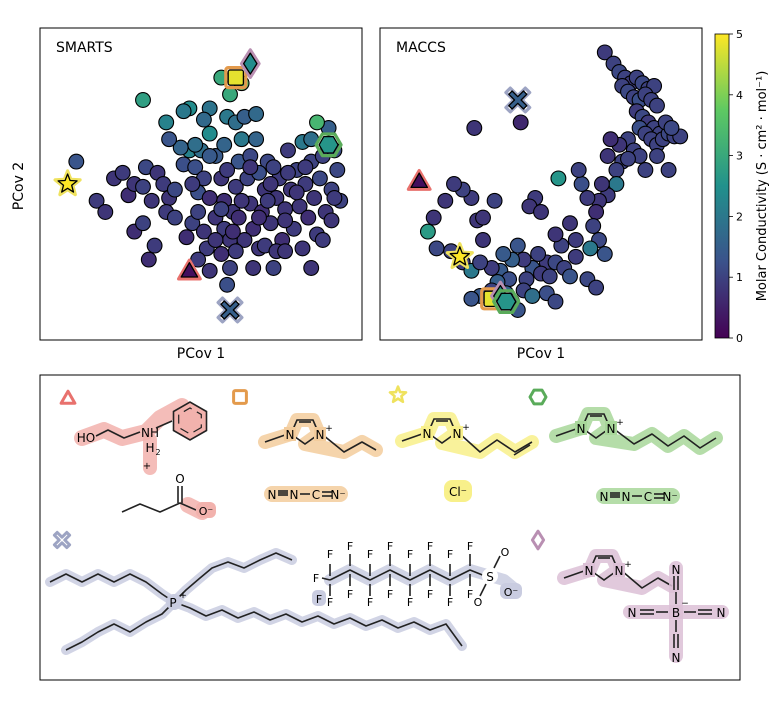 Image resolution: width=782 pixels, height=702 pixels. I want to click on colorbar-tick-label: 0, so click(739, 338).